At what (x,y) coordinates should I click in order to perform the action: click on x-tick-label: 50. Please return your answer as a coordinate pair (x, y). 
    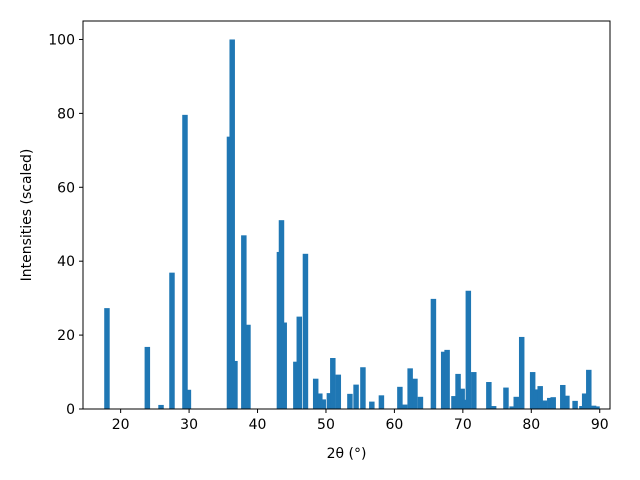
    Looking at the image, I should click on (326, 425).